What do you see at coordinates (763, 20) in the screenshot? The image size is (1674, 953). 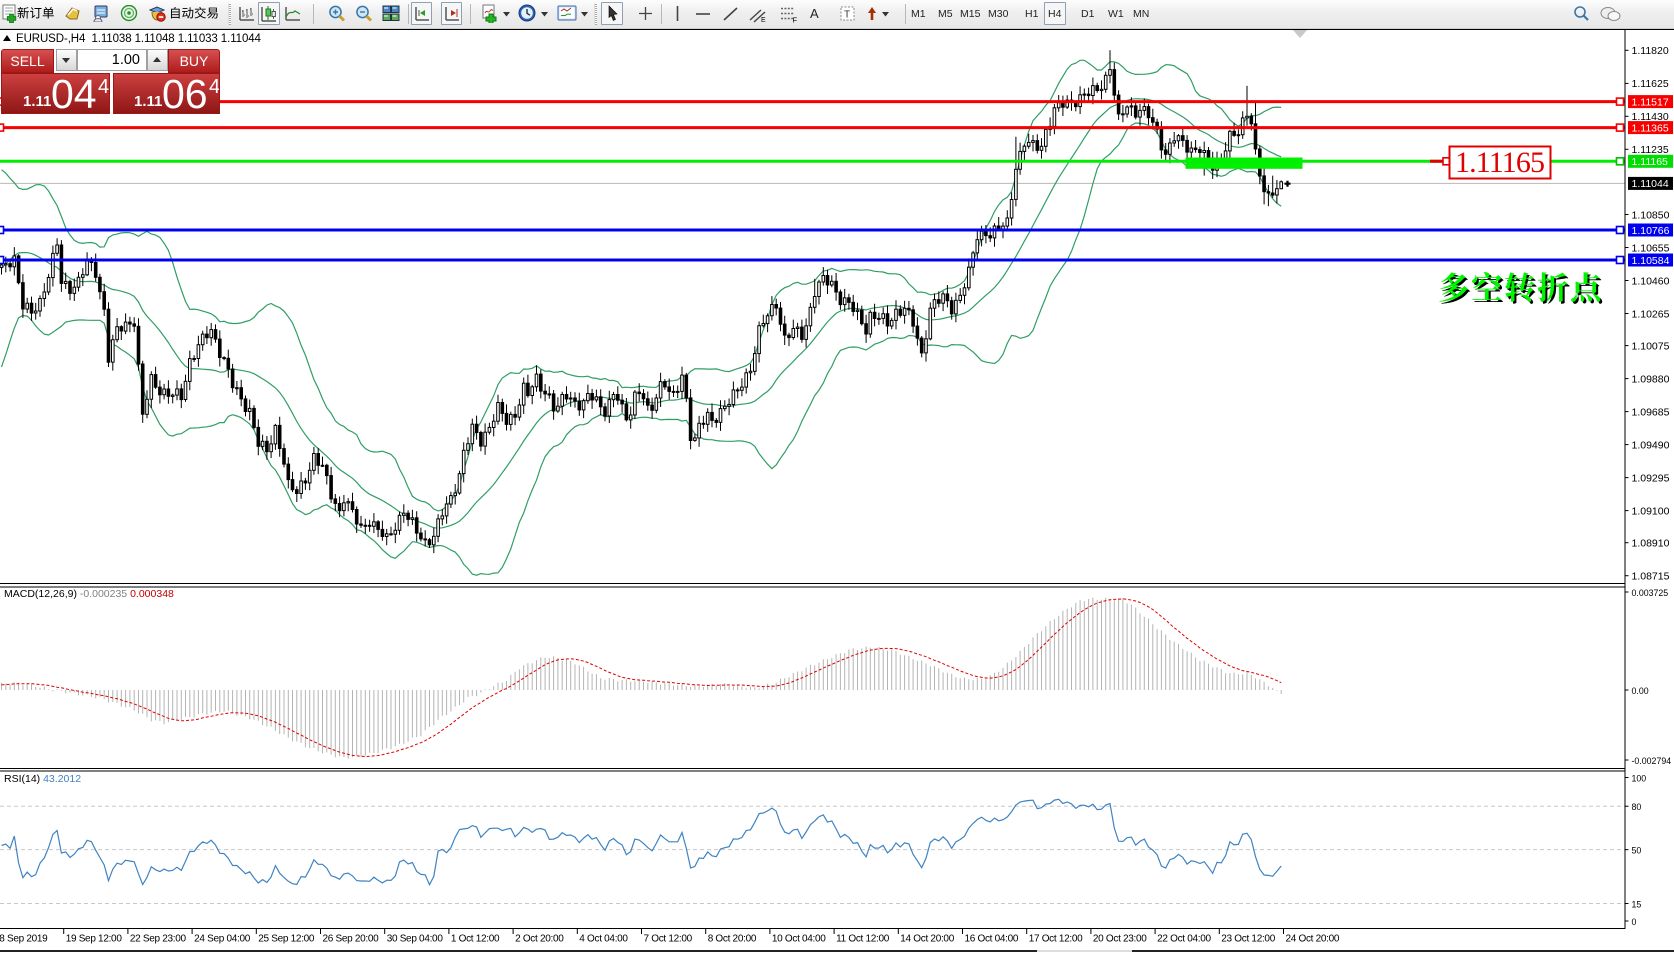 I see `svg-text: E` at bounding box center [763, 20].